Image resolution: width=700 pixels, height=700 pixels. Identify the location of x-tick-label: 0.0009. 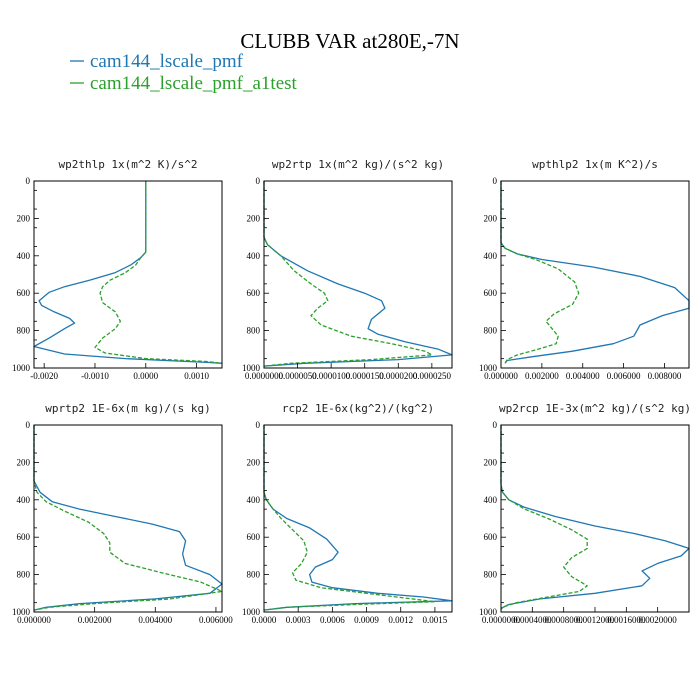
(366, 620).